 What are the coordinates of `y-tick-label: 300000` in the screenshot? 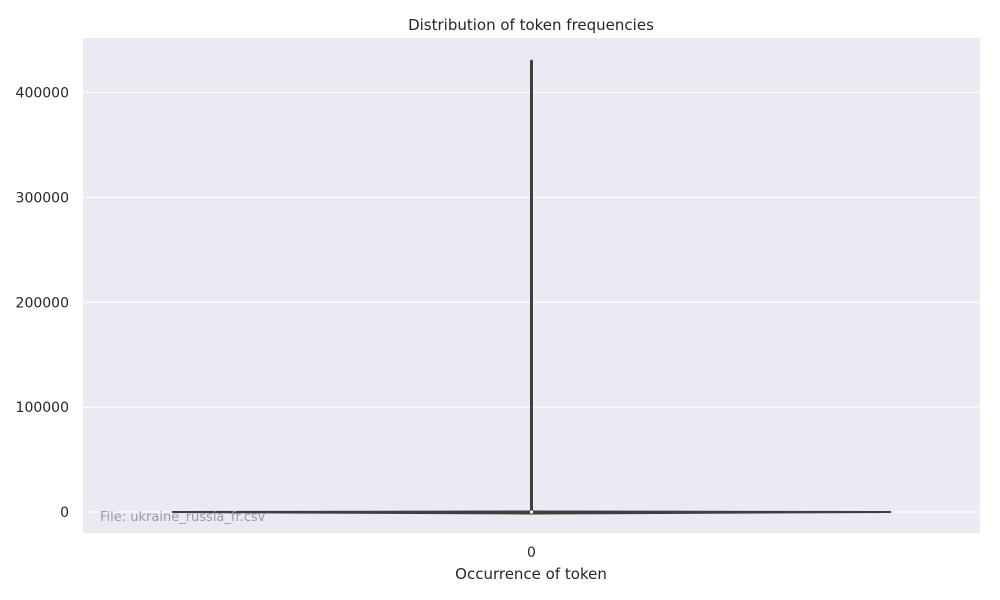 It's located at (42, 198).